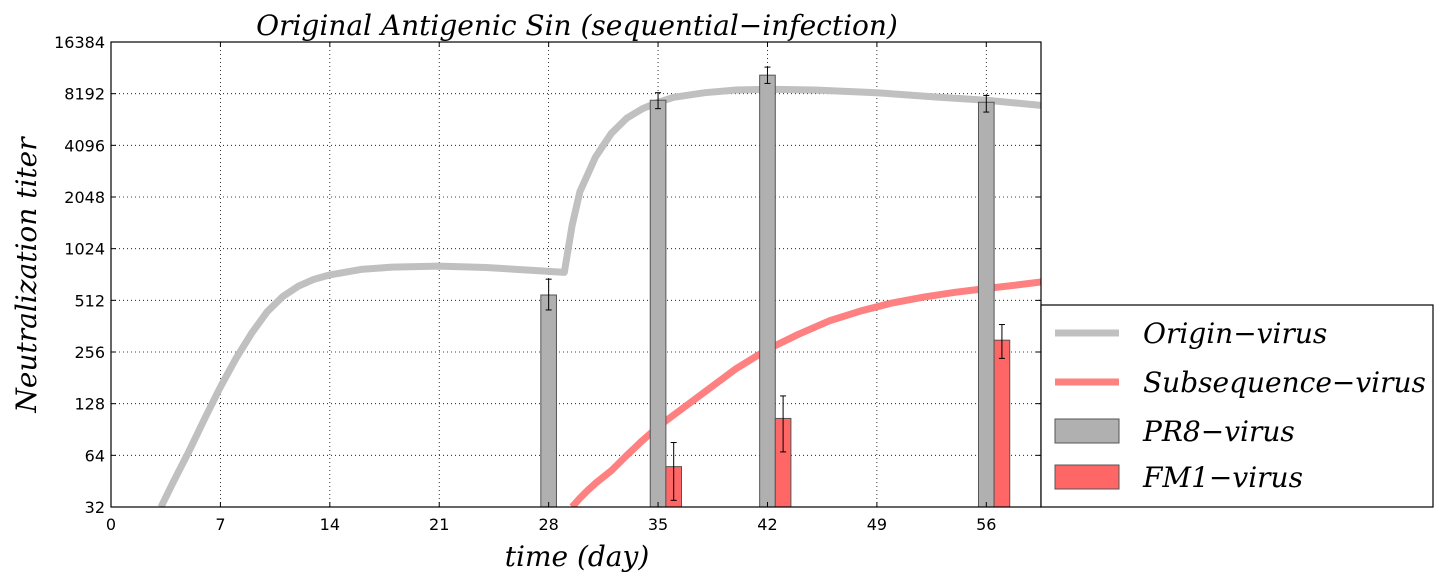 Image resolution: width=1441 pixels, height=583 pixels. I want to click on series-line-subsequence-virus, so click(805, 392).